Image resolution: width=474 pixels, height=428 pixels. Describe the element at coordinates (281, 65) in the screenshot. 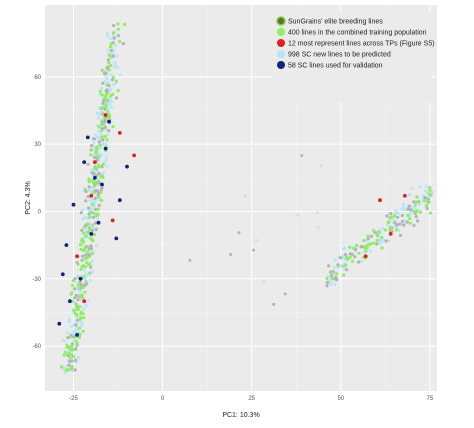

I see `legend-key` at that location.